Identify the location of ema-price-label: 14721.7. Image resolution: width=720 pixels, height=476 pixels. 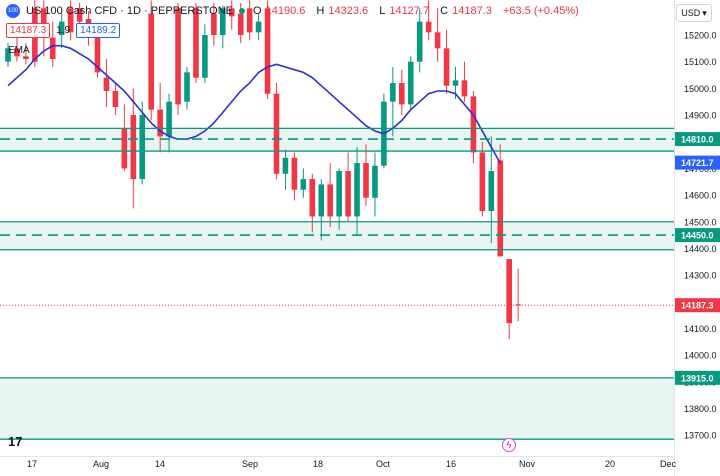
(697, 162).